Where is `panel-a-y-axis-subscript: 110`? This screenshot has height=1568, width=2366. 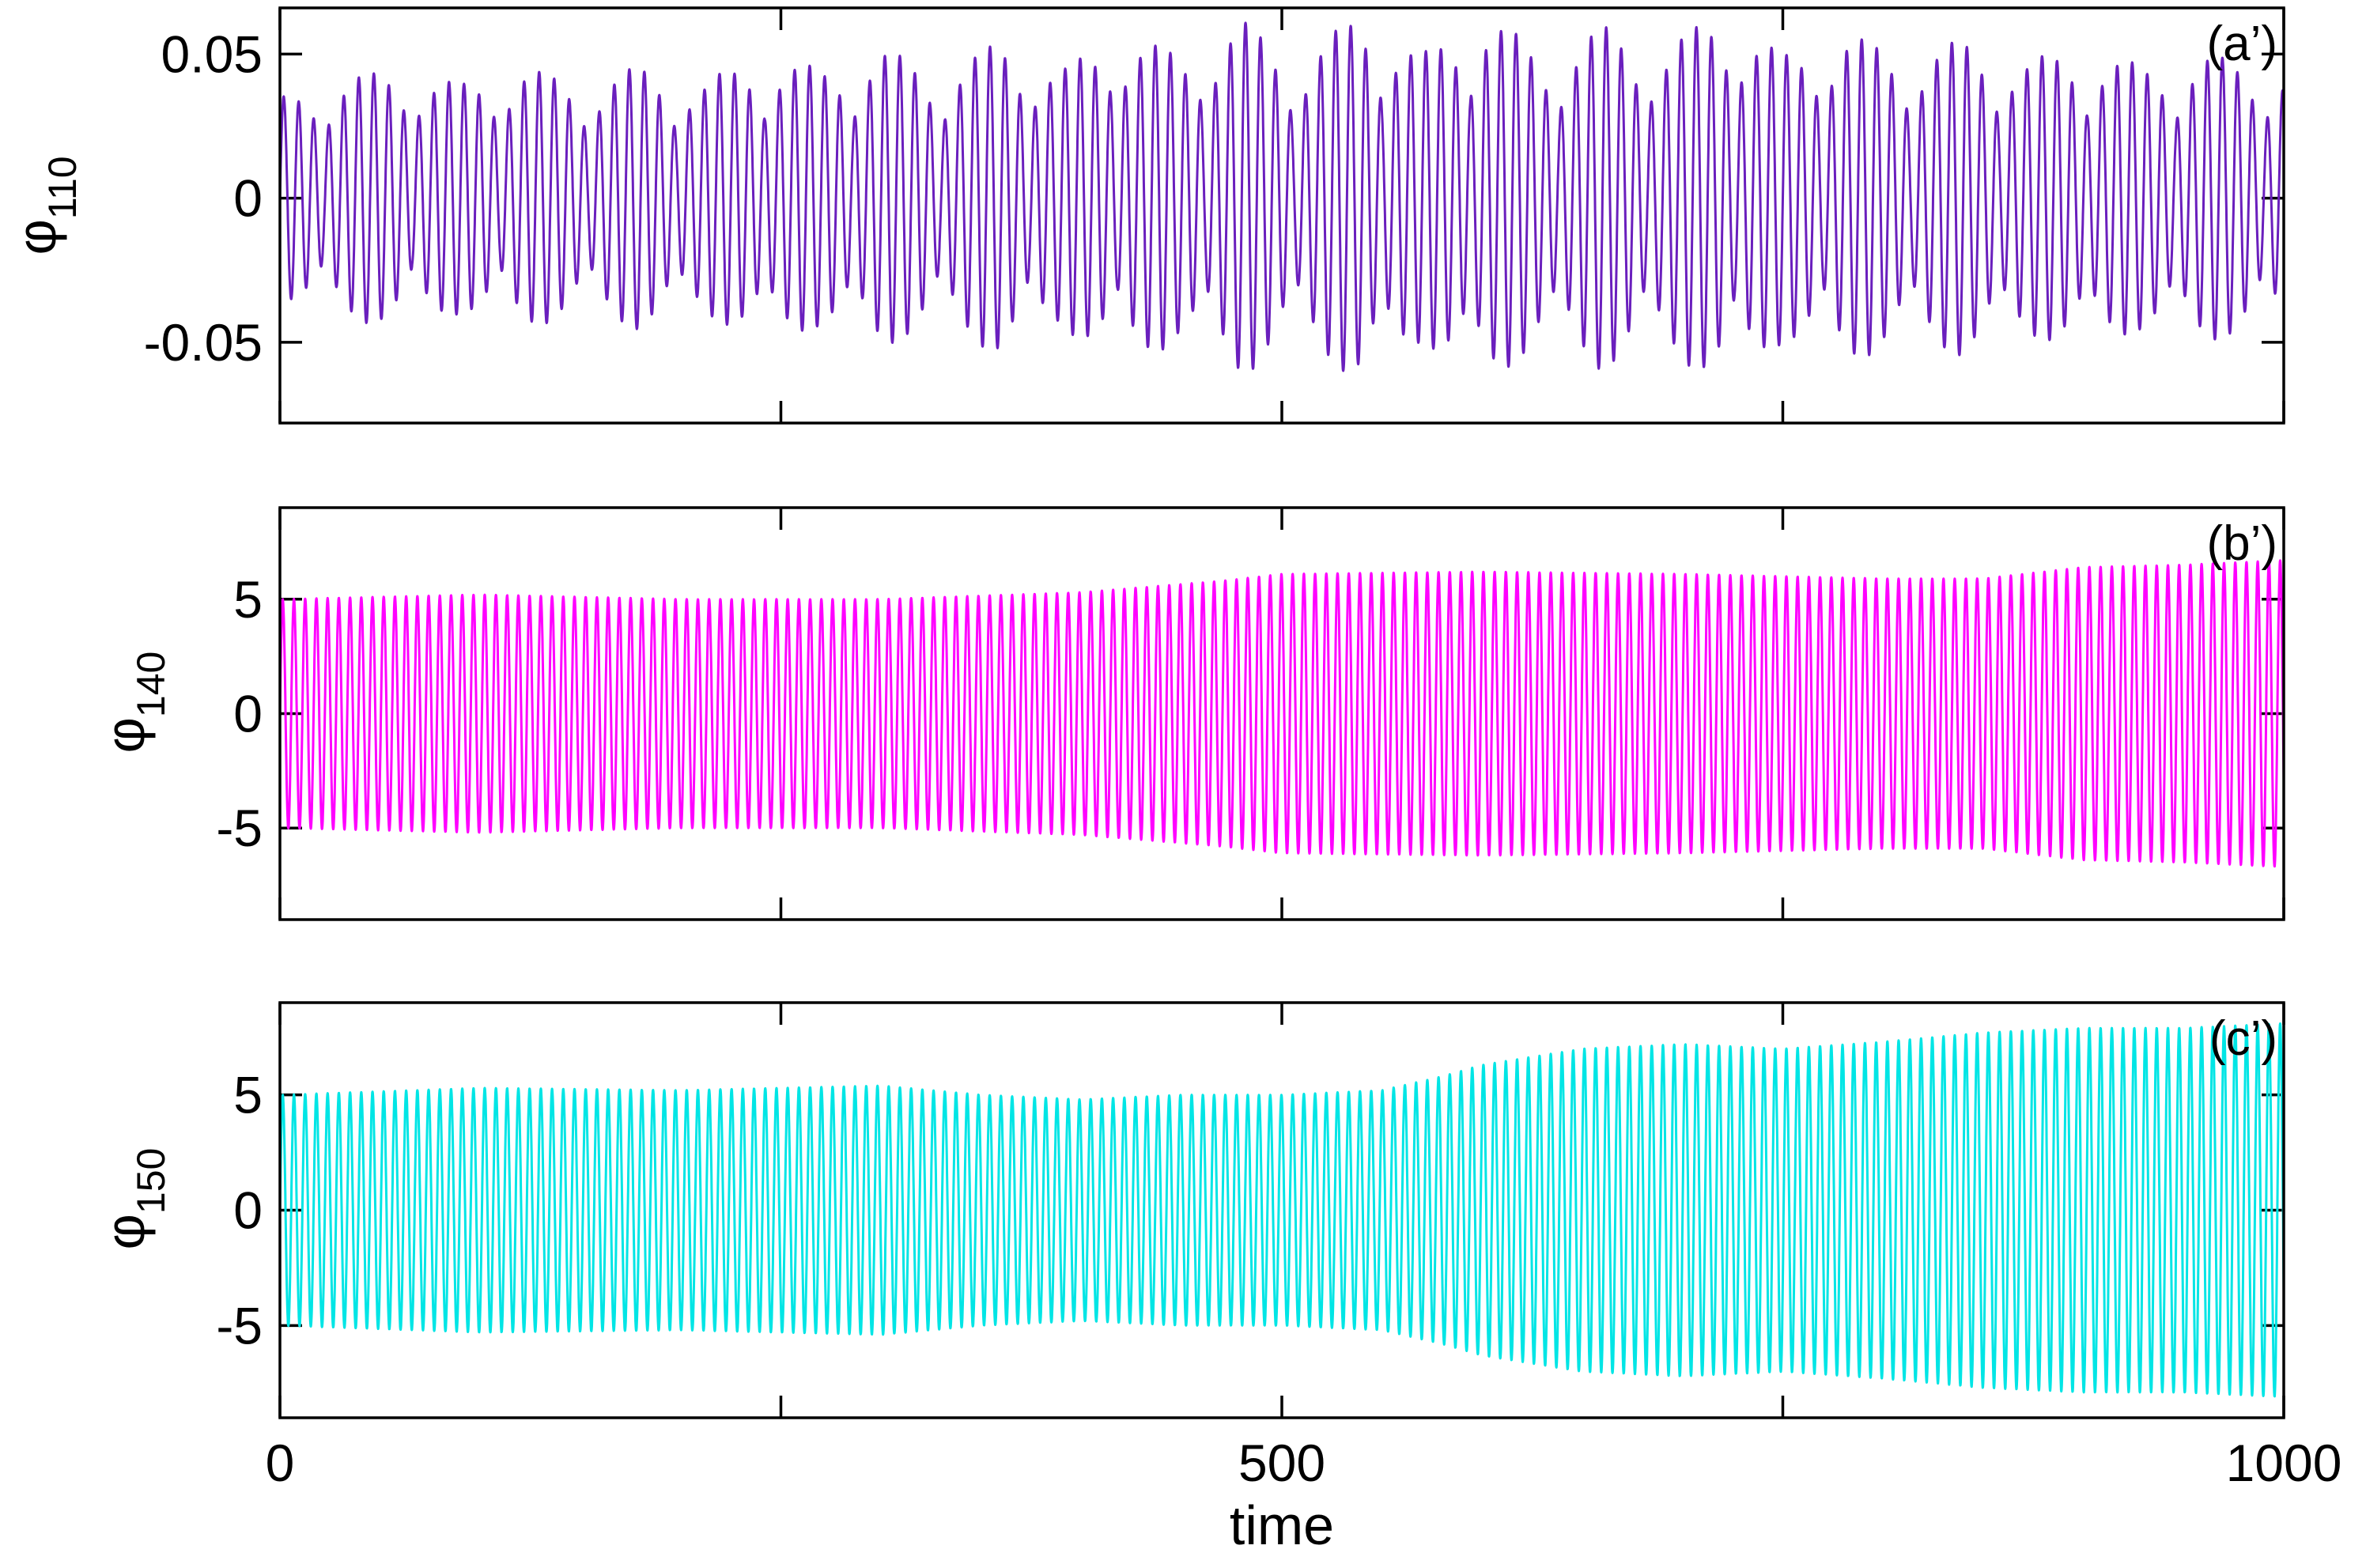
panel-a-y-axis-subscript: 110 is located at coordinates (63, 187).